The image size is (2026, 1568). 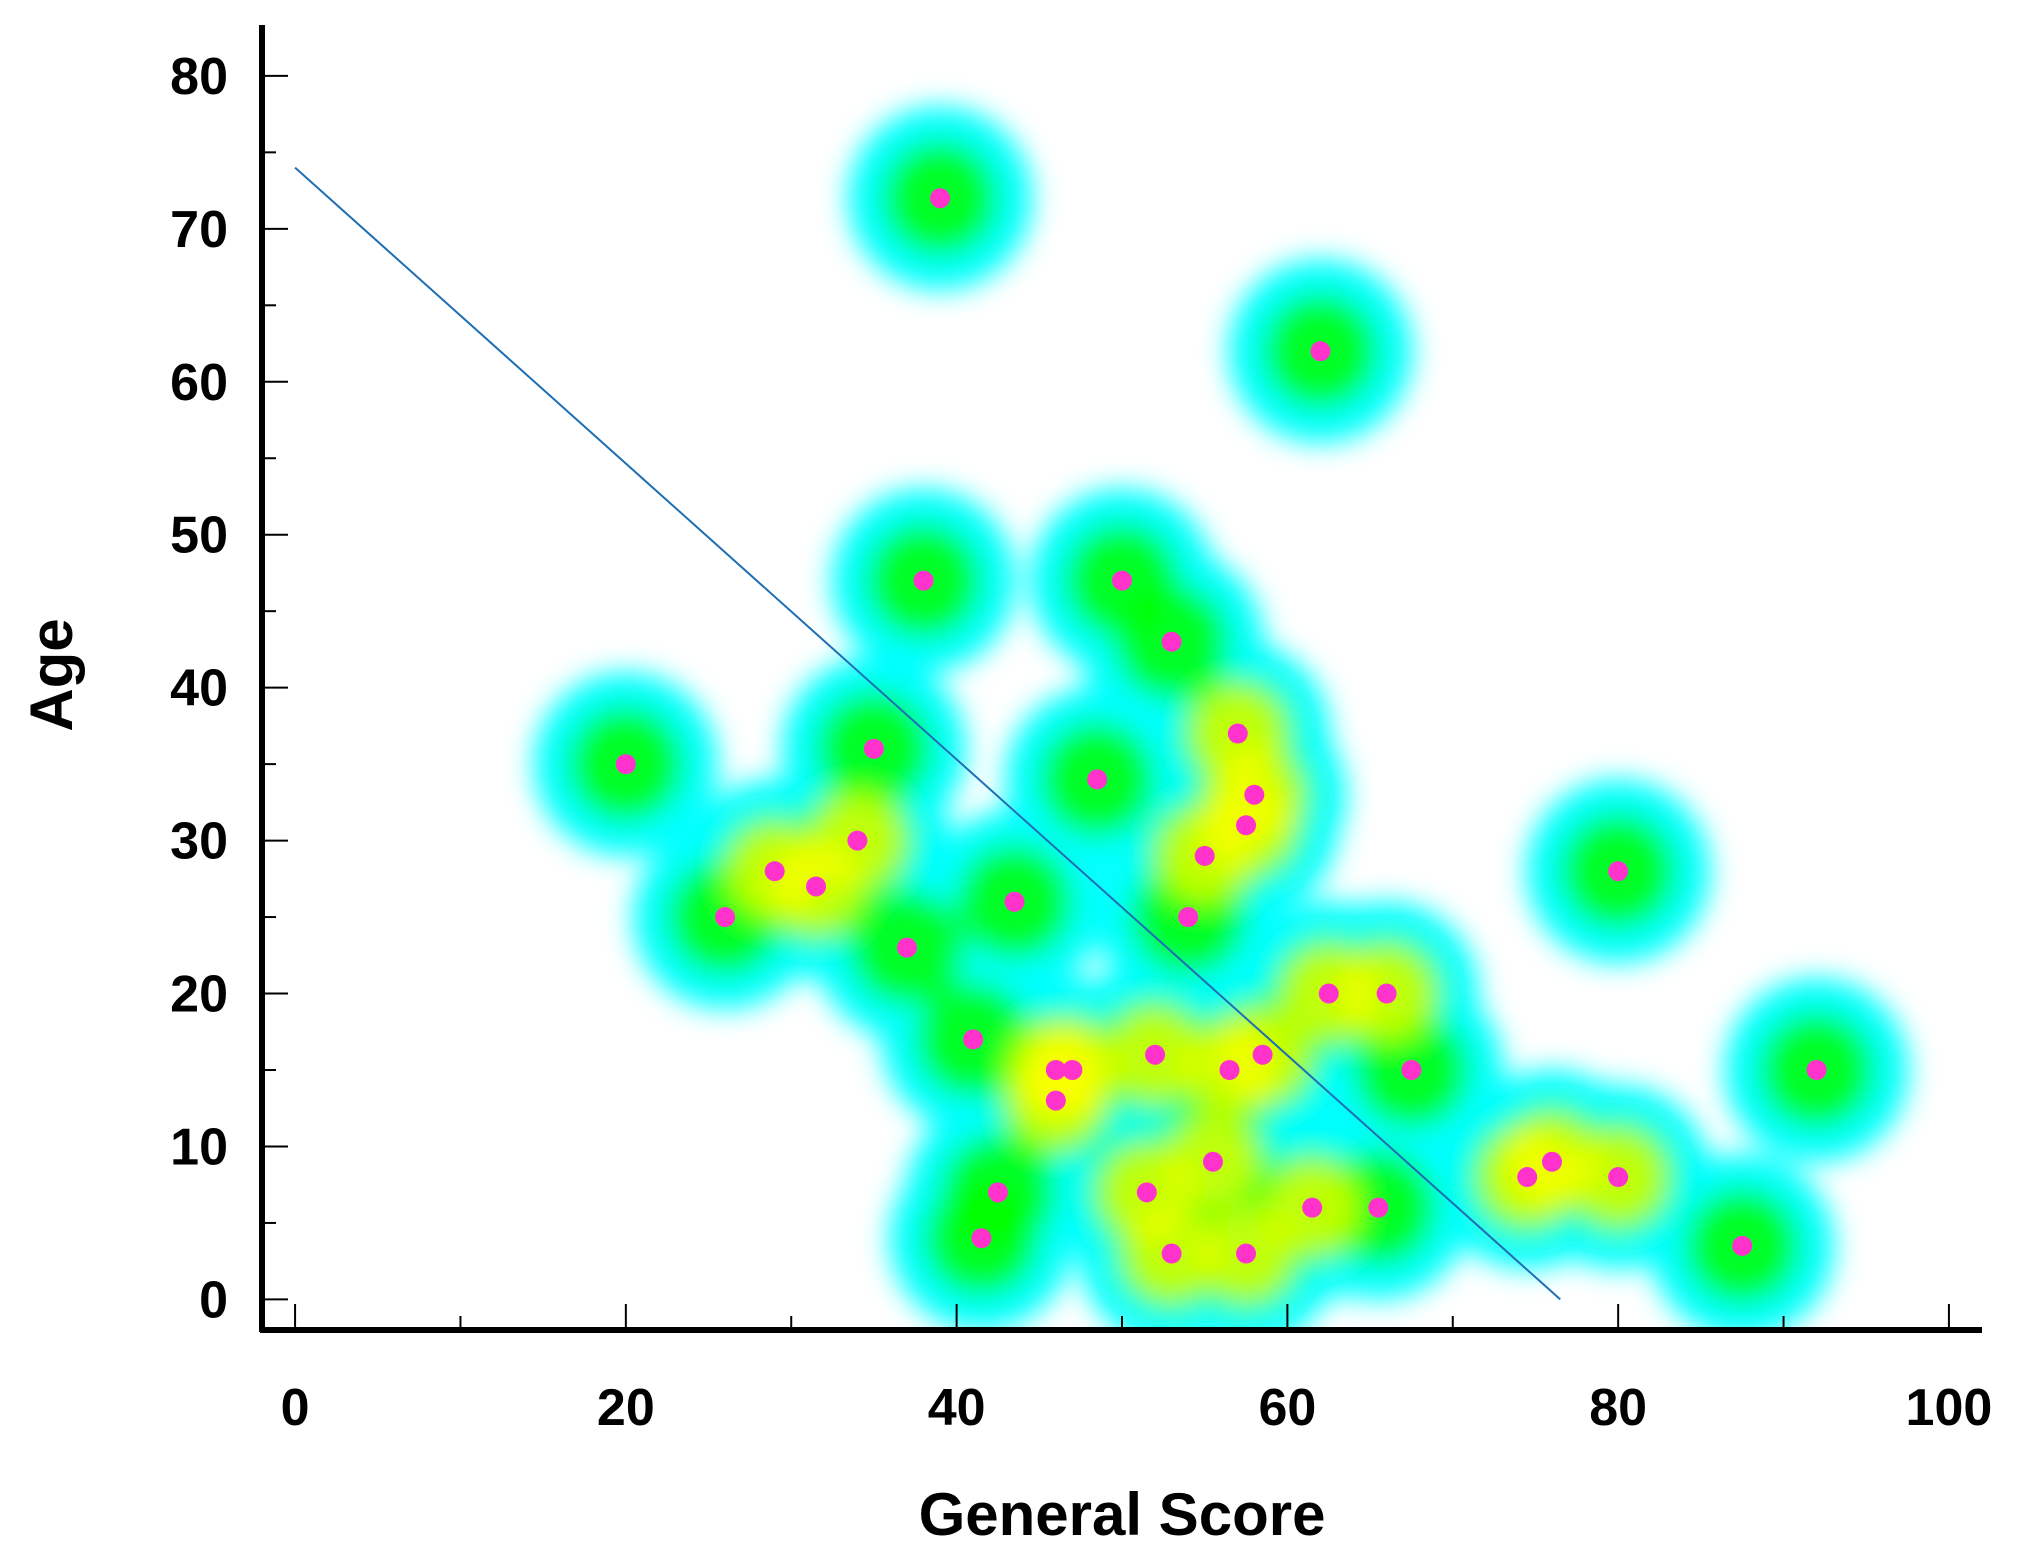 What do you see at coordinates (199, 842) in the screenshot?
I see `y-tick-label: 30` at bounding box center [199, 842].